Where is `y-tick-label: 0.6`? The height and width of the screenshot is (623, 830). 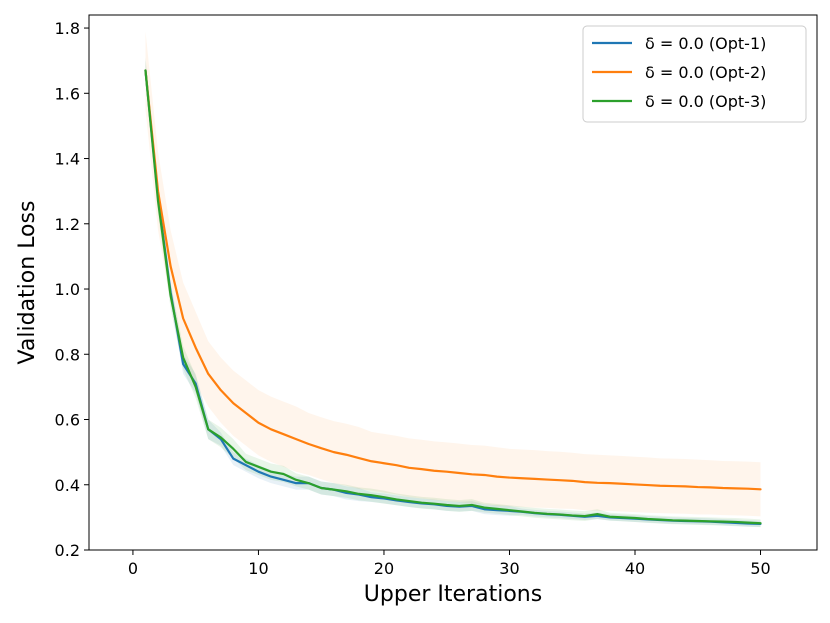
y-tick-label: 0.6 is located at coordinates (67, 420).